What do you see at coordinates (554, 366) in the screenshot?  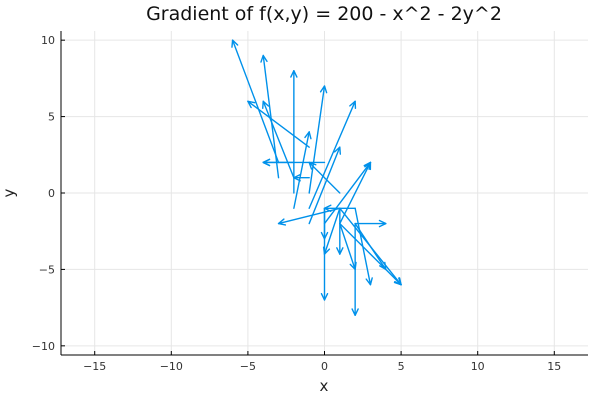 I see `x-tick-label: 15` at bounding box center [554, 366].